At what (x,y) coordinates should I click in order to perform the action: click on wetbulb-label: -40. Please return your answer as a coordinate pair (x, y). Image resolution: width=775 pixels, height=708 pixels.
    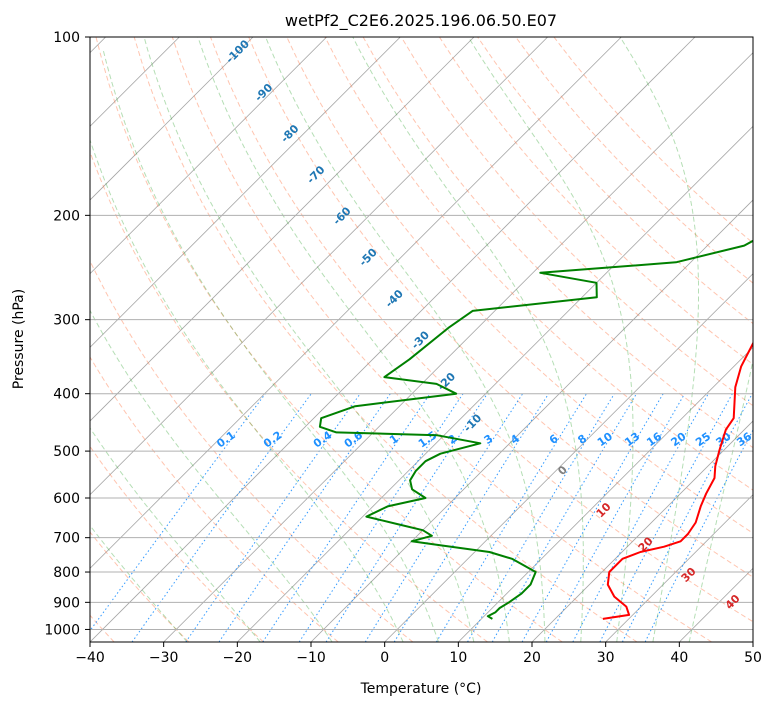
    Looking at the image, I should click on (394, 298).